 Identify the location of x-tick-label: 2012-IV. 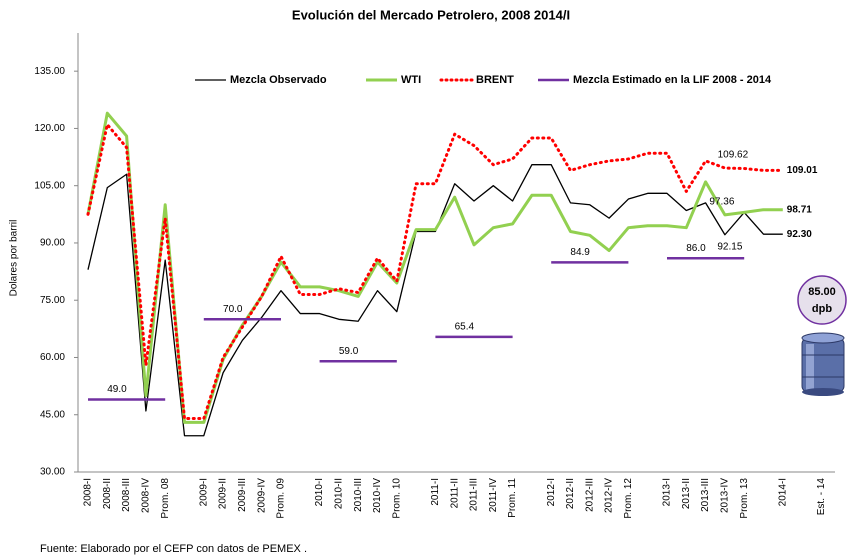
(609, 495).